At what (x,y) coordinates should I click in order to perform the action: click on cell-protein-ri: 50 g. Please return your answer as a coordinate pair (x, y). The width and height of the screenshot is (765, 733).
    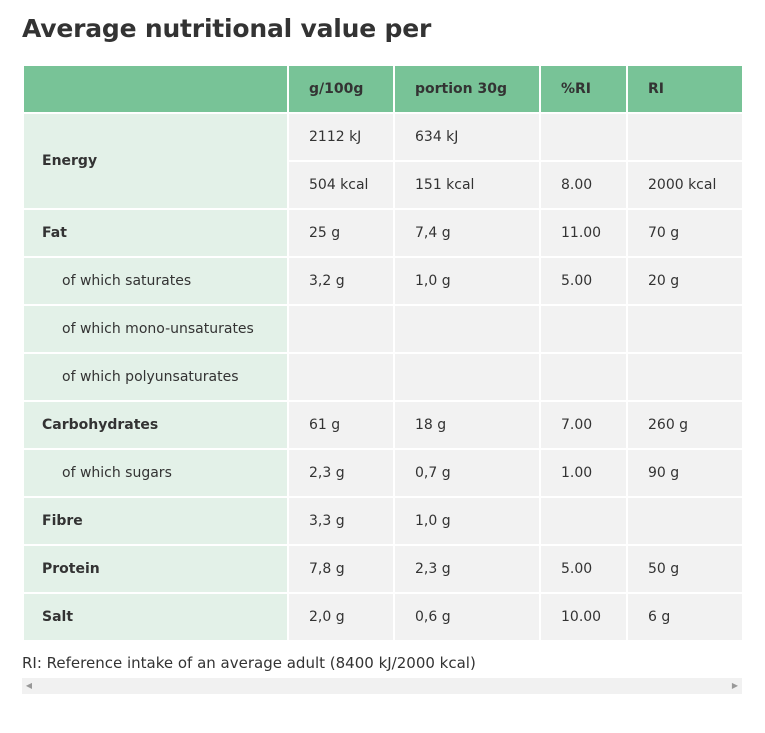
    Looking at the image, I should click on (685, 569).